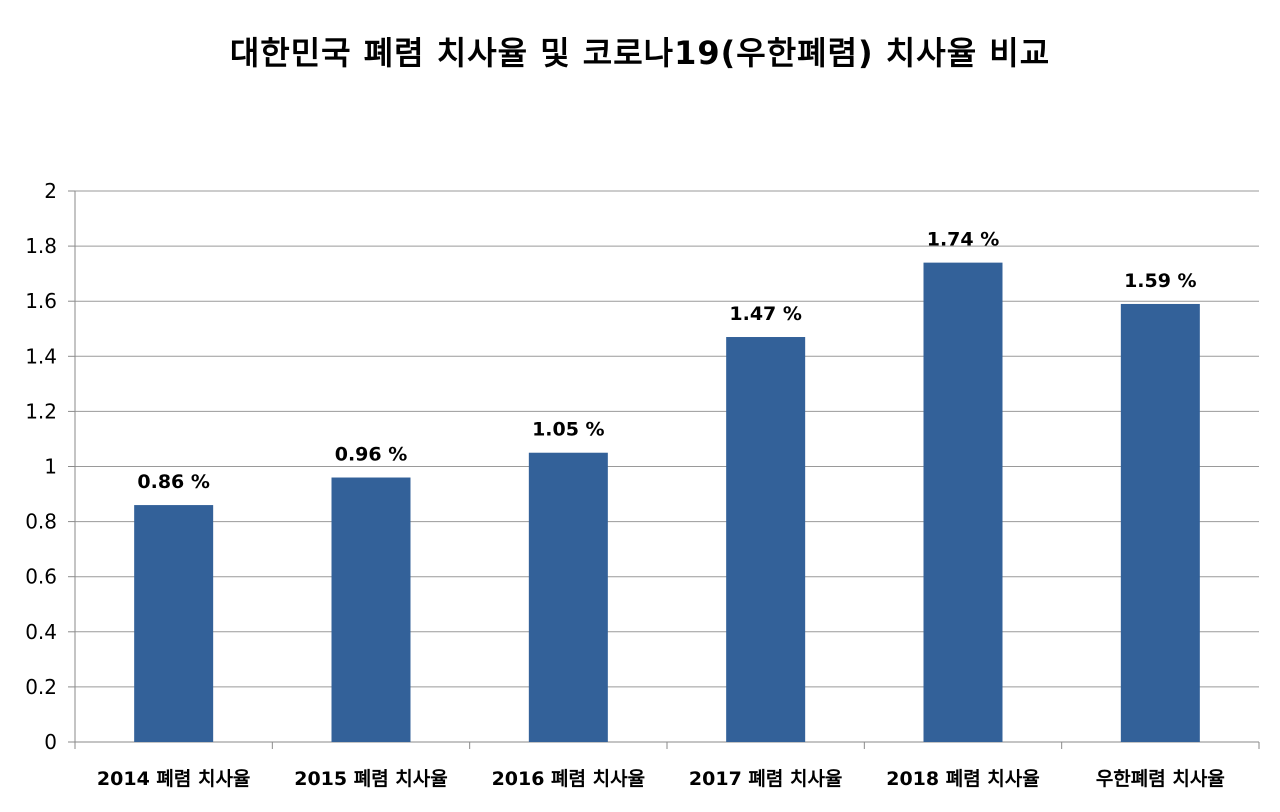 This screenshot has height=812, width=1280. Describe the element at coordinates (41, 577) in the screenshot. I see `y-tick-label: 0.6` at that location.